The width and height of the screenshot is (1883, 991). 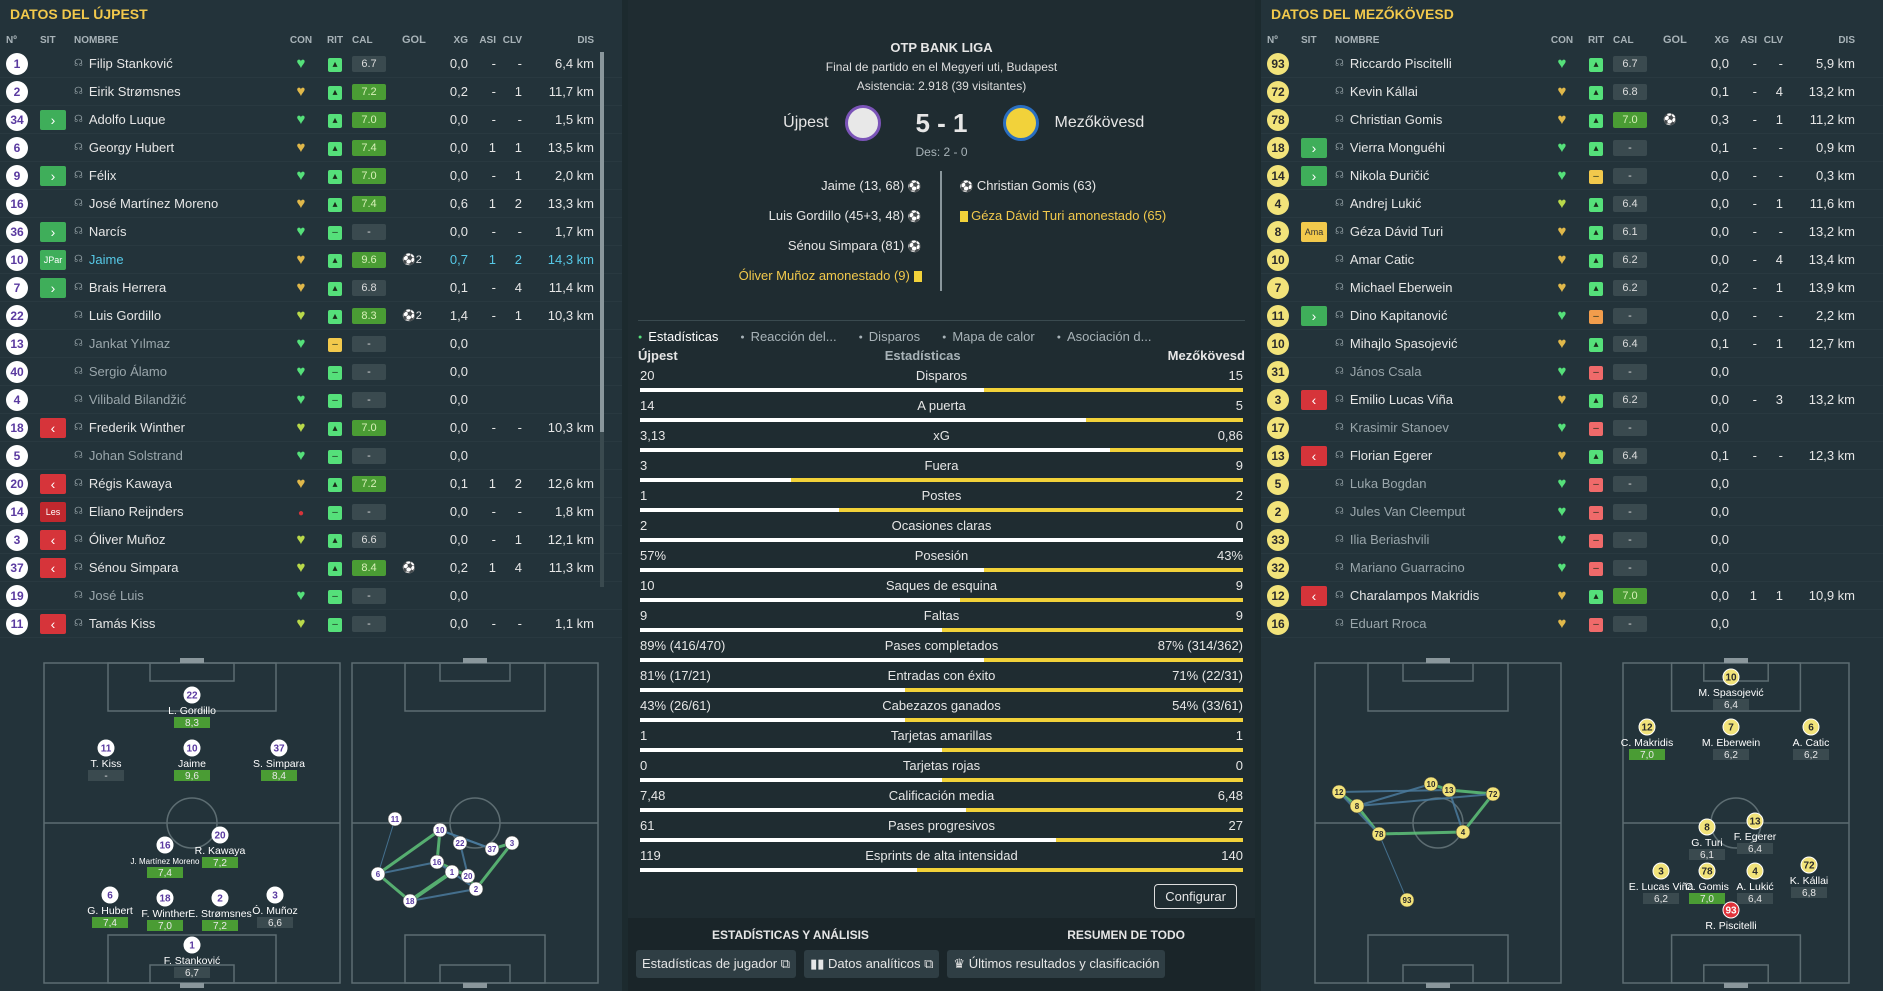 What do you see at coordinates (131, 147) in the screenshot?
I see `player-name: Georgy Hubert` at bounding box center [131, 147].